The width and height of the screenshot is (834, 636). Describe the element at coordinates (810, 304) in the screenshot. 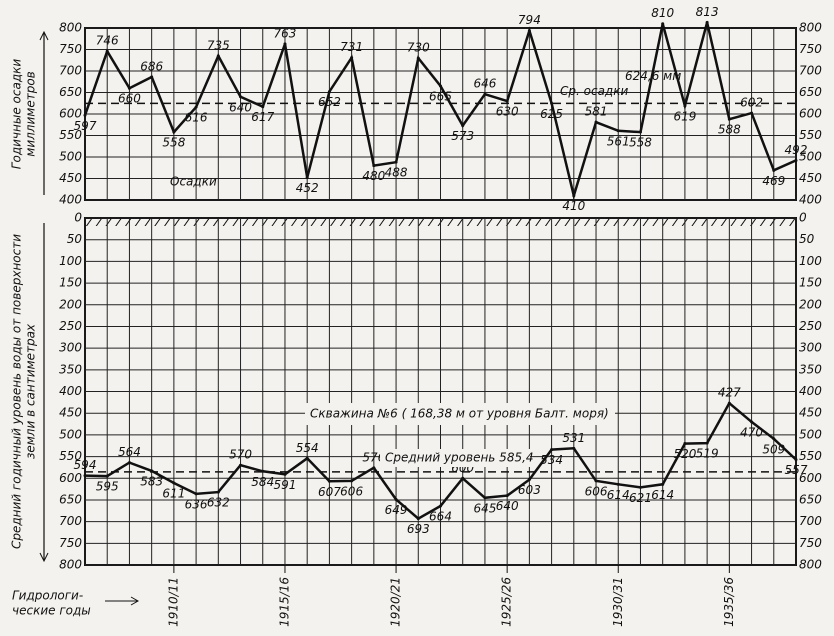

I see `y-tick-label-right: 200` at that location.